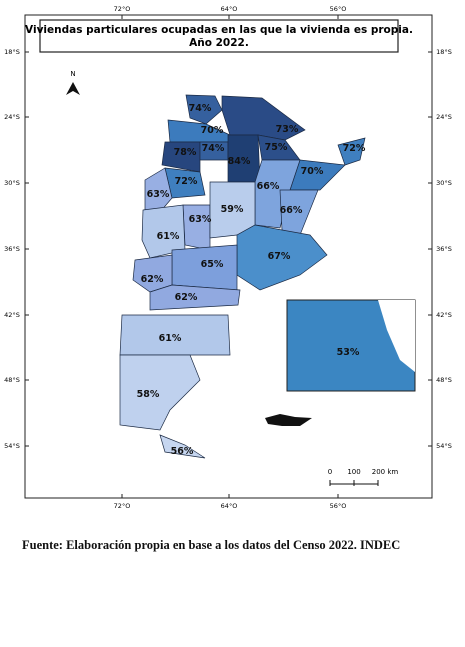 Image resolution: width=465 pixels, height=647 pixels. Describe the element at coordinates (182, 451) in the screenshot. I see `region-label: 56%` at that location.